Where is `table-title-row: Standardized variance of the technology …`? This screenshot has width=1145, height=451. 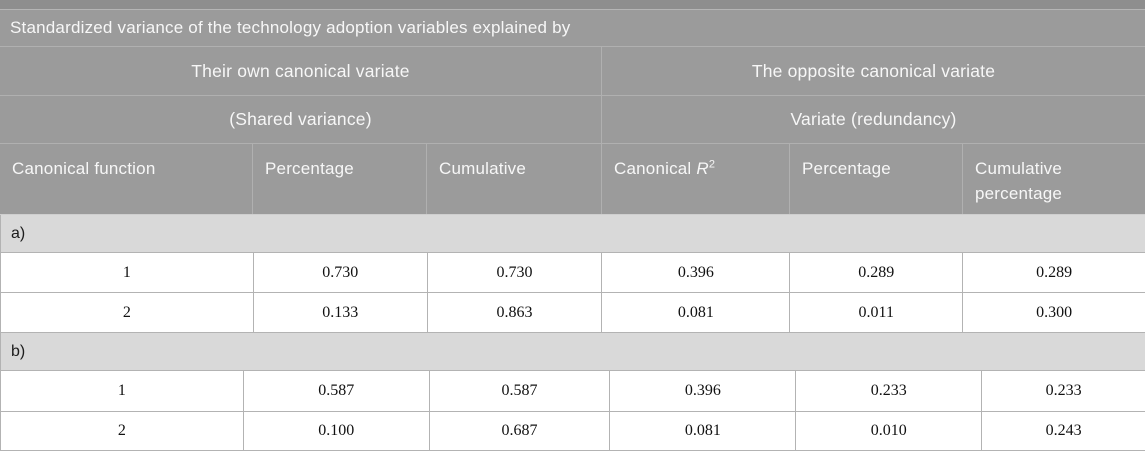 table-title-row: Standardized variance of the technology … is located at coordinates (572, 28).